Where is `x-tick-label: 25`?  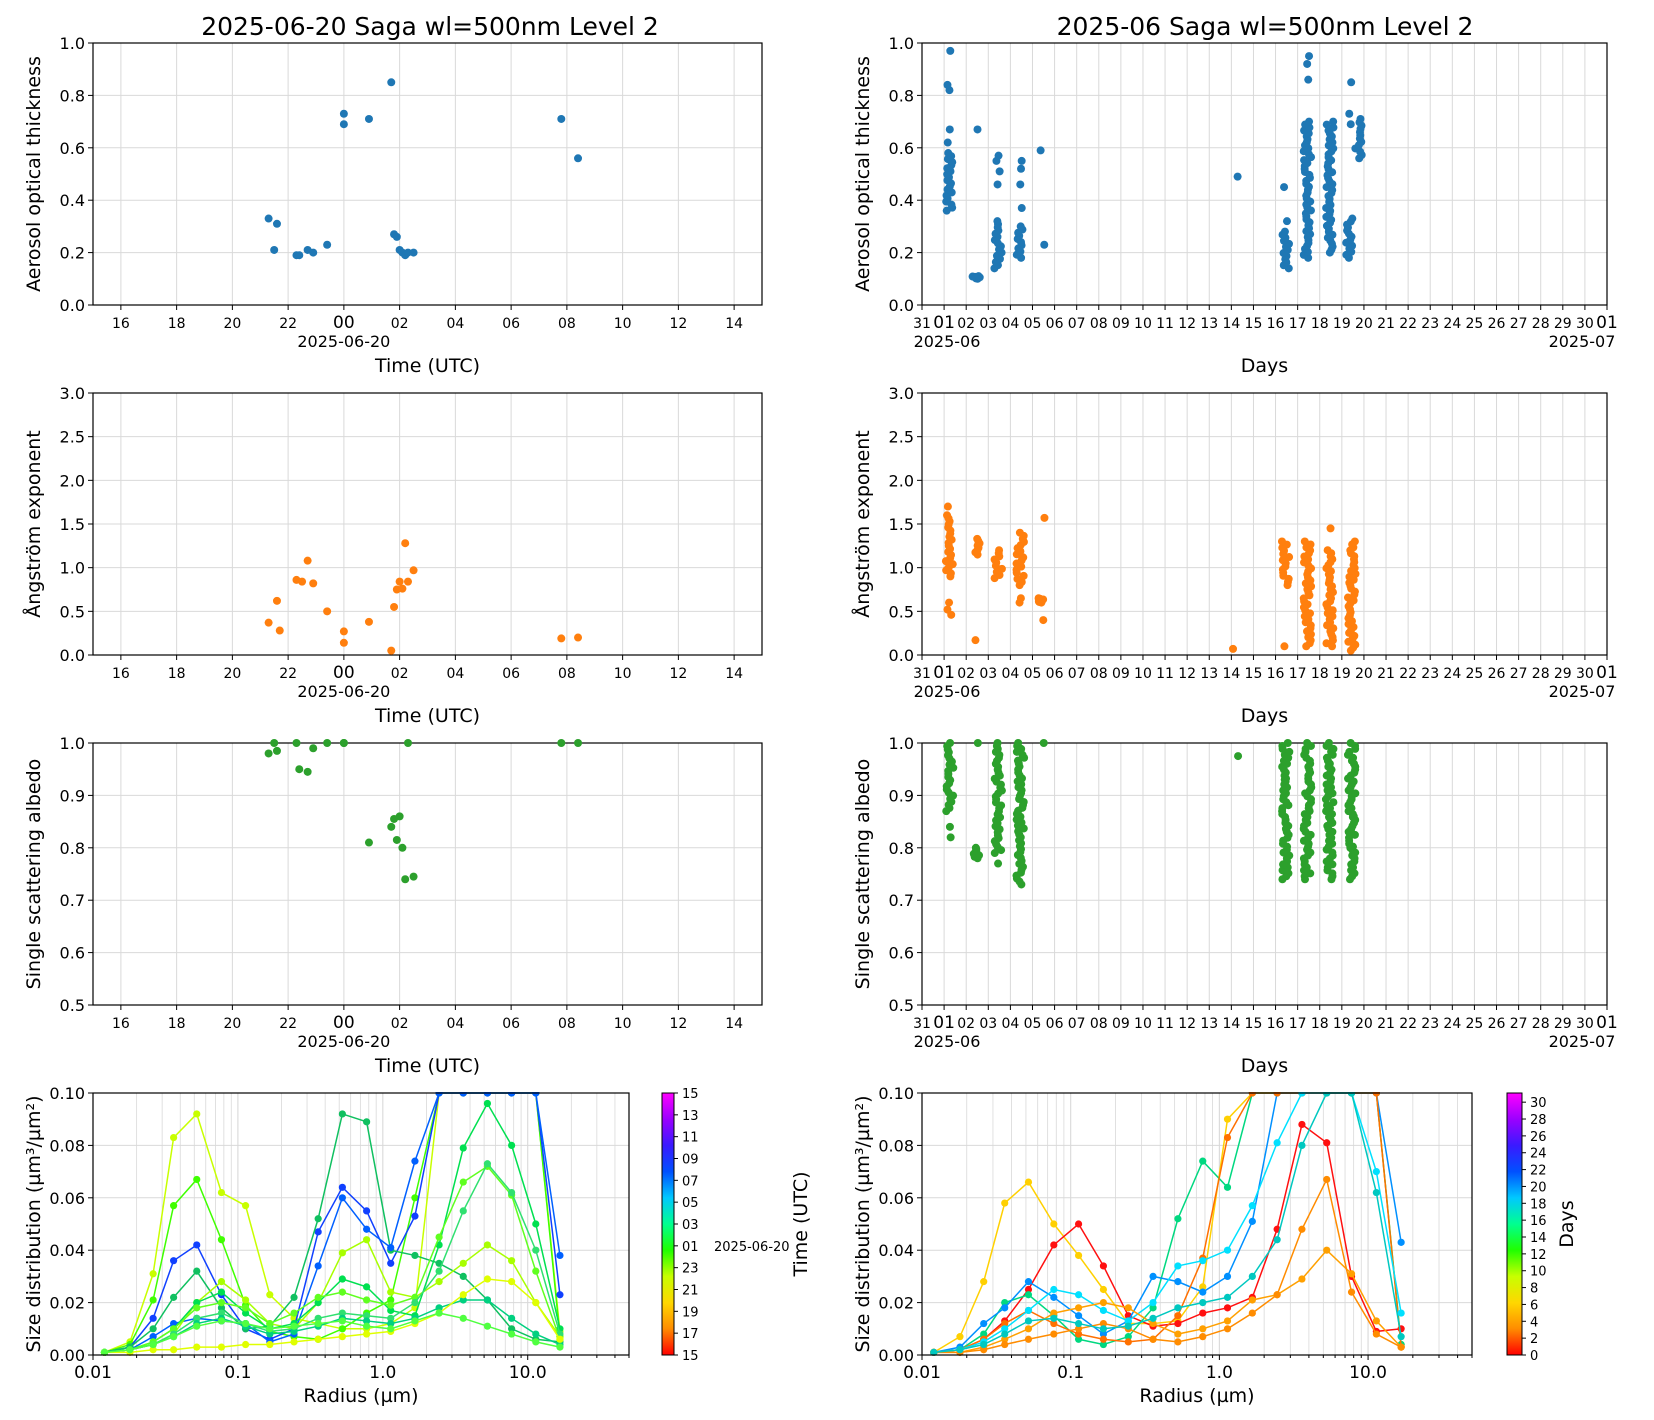
x-tick-label: 25 is located at coordinates (1475, 324).